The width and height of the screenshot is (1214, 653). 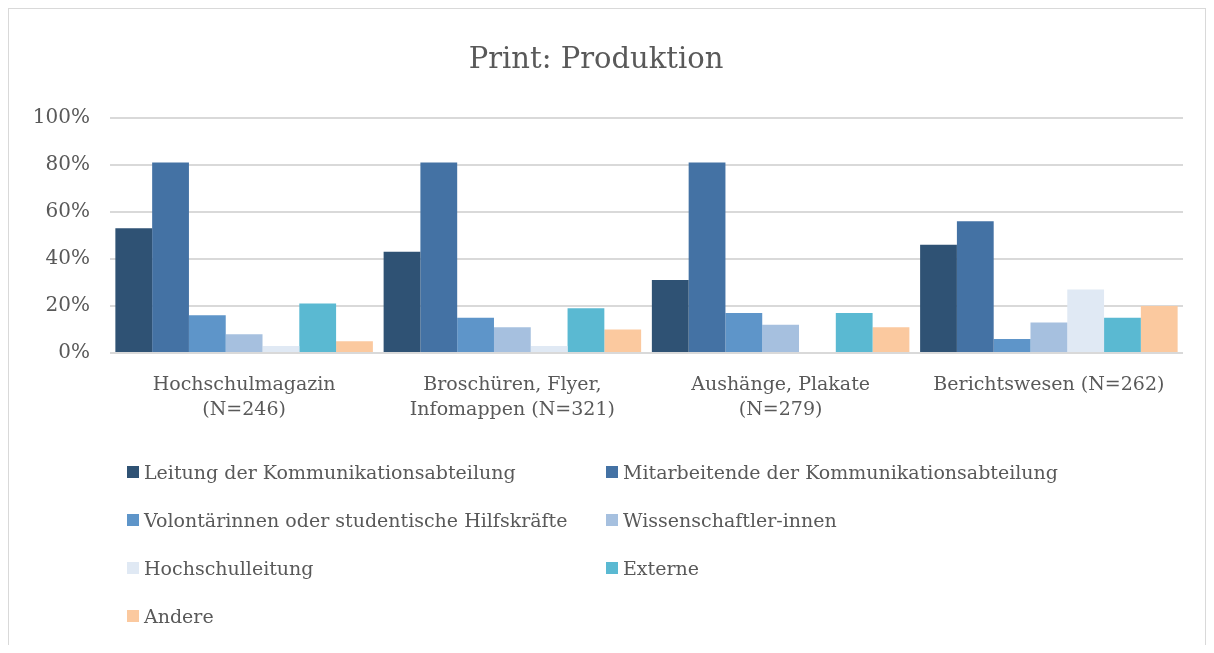 What do you see at coordinates (596, 57) in the screenshot?
I see `chart-title: Print: Produktion` at bounding box center [596, 57].